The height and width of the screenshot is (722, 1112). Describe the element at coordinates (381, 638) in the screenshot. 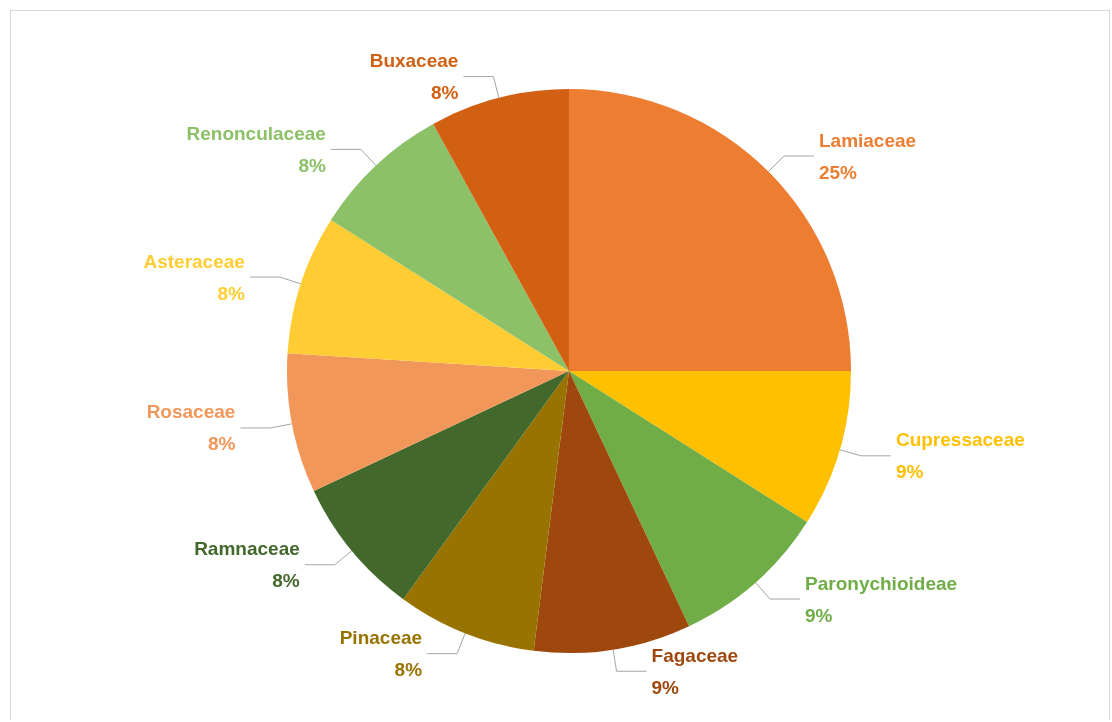

I see `slice-label: Pinaceae` at that location.